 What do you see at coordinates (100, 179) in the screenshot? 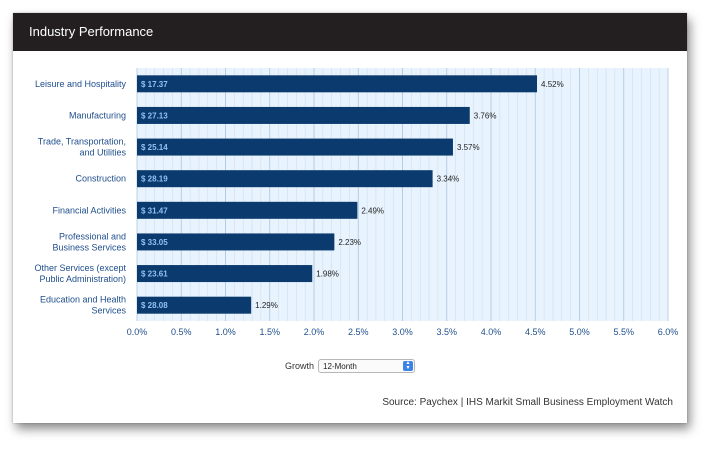
I see `y-tick-label: Construction` at bounding box center [100, 179].